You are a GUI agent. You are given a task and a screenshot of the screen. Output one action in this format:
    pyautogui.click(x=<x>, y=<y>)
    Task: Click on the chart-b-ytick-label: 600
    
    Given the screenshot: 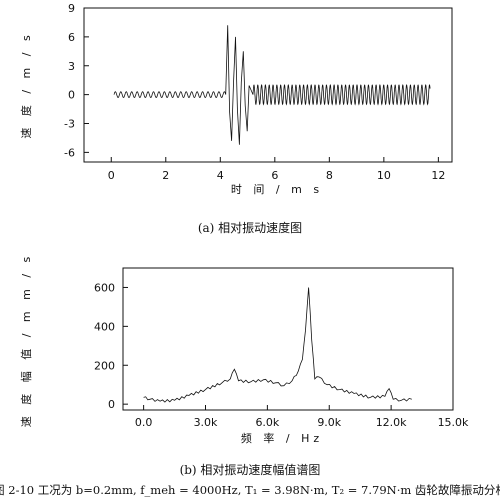 What is the action you would take?
    pyautogui.click(x=104, y=287)
    